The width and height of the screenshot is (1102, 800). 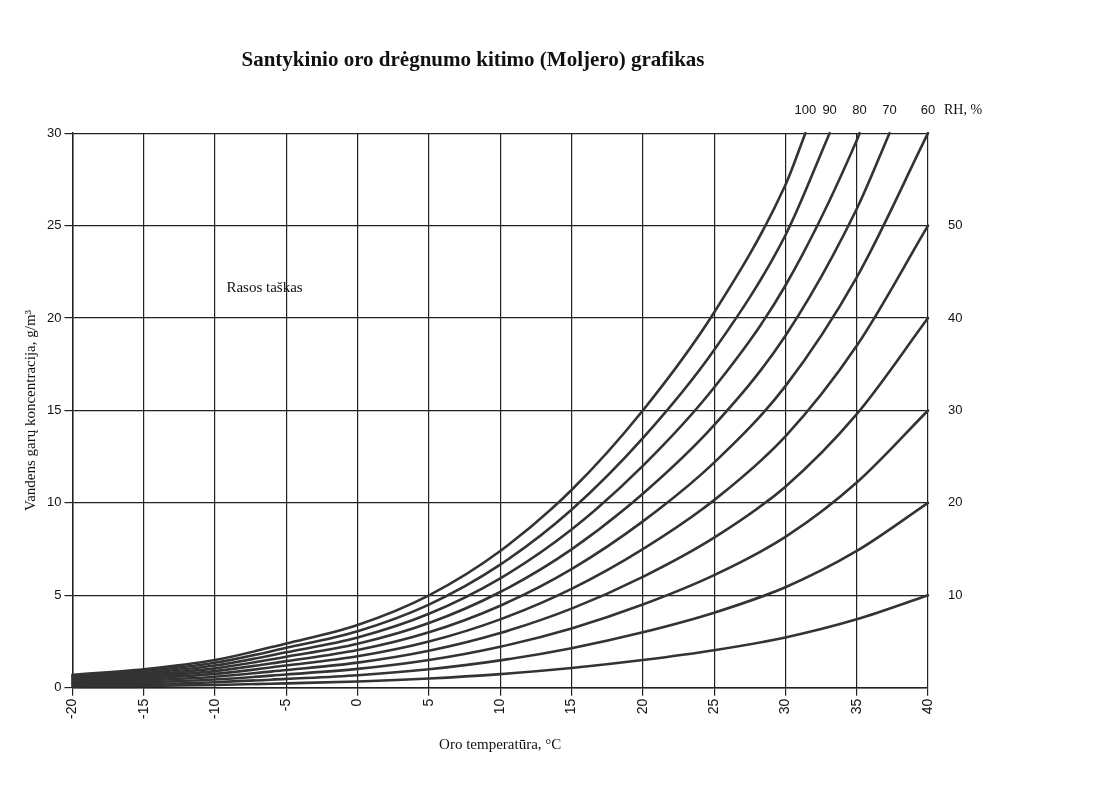 I want to click on x-tick-label: 40, so click(x=926, y=706).